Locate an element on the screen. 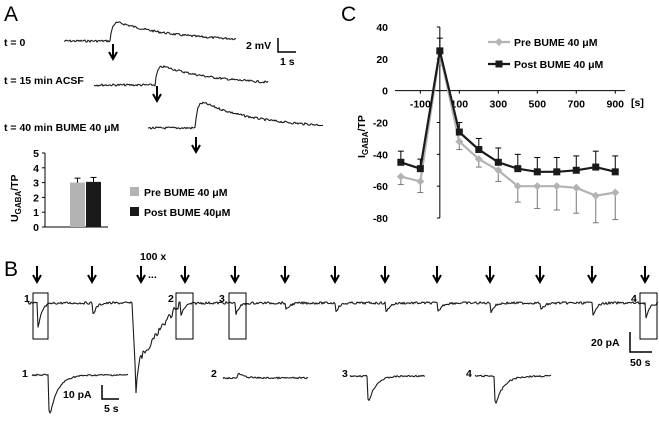 This screenshot has width=659, height=431. line-chart-x-tick-label: 300 is located at coordinates (499, 105).